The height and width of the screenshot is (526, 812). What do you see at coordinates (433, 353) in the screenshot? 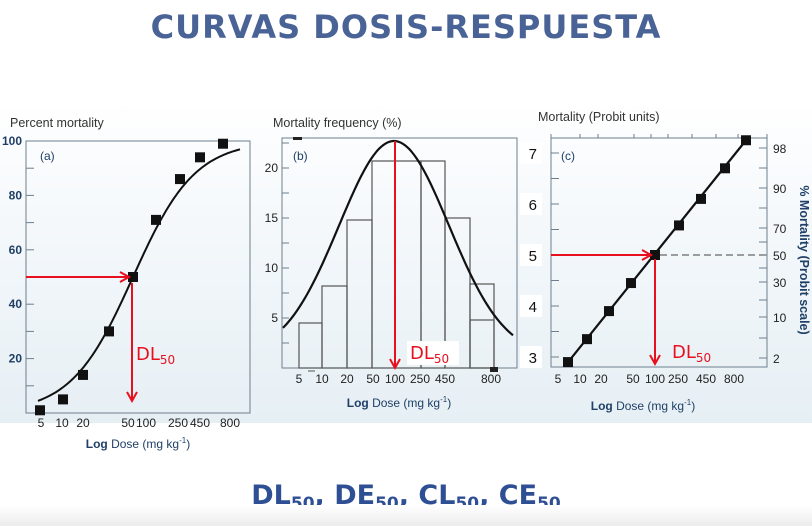
I see `chart-b-dl50-label-bg` at bounding box center [433, 353].